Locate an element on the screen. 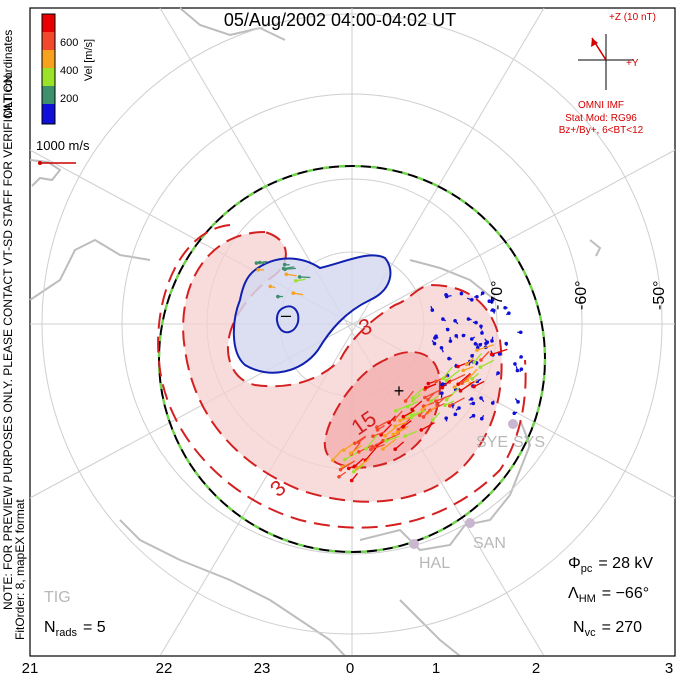 This screenshot has height=674, width=680. fit-order-note: FitOrder: 8, mapEX format is located at coordinates (20, 569).